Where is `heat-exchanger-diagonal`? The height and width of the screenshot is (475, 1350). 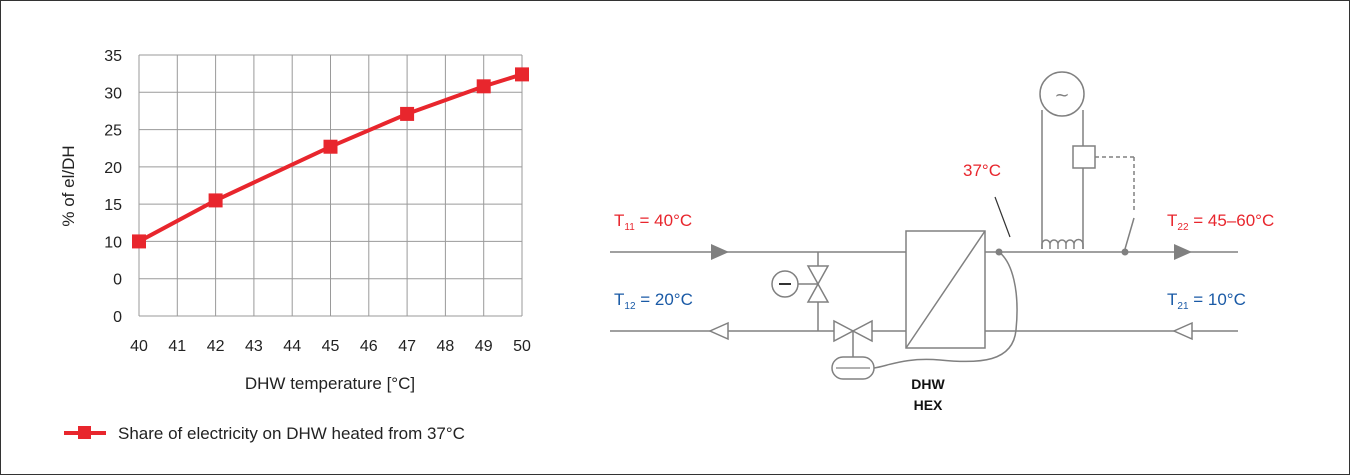 heat-exchanger-diagonal is located at coordinates (945, 289).